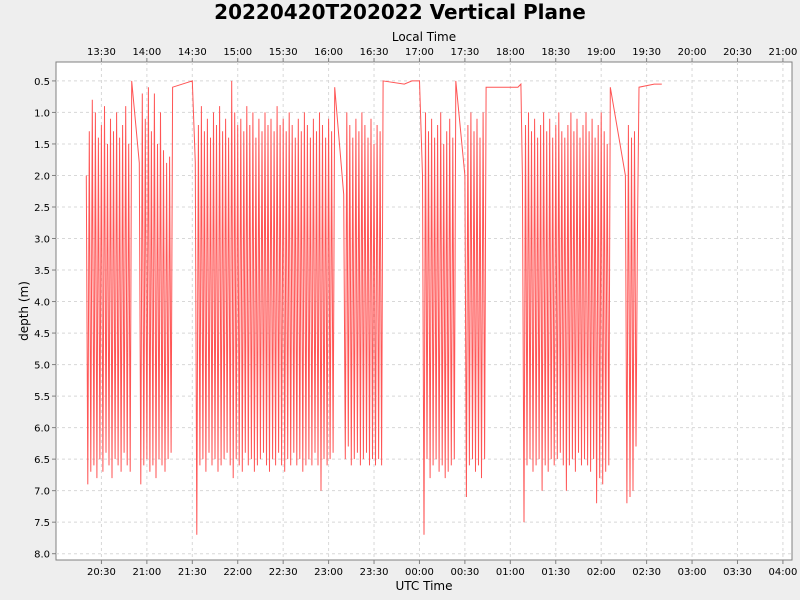 This screenshot has height=600, width=800. What do you see at coordinates (328, 52) in the screenshot?
I see `local-tick-label: 16:00` at bounding box center [328, 52].